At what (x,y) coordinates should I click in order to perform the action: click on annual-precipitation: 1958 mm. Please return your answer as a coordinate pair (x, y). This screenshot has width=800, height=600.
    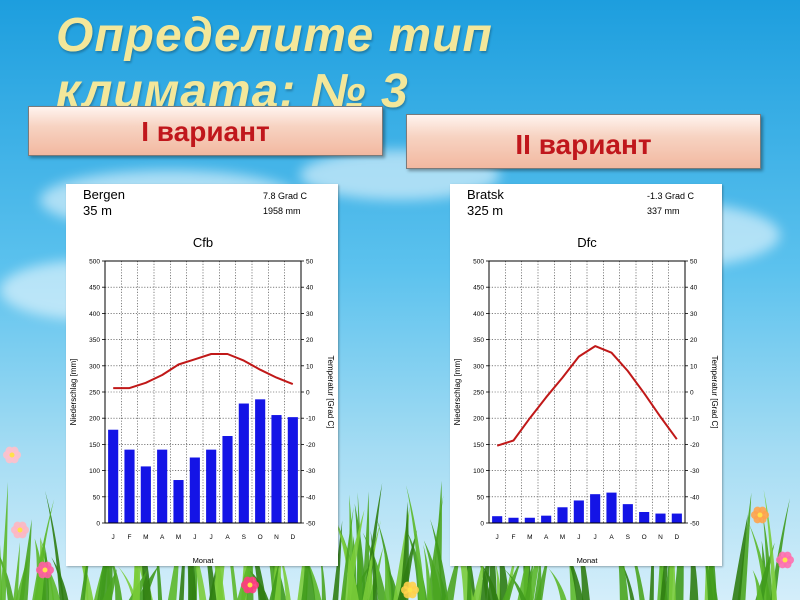
    Looking at the image, I should click on (282, 211).